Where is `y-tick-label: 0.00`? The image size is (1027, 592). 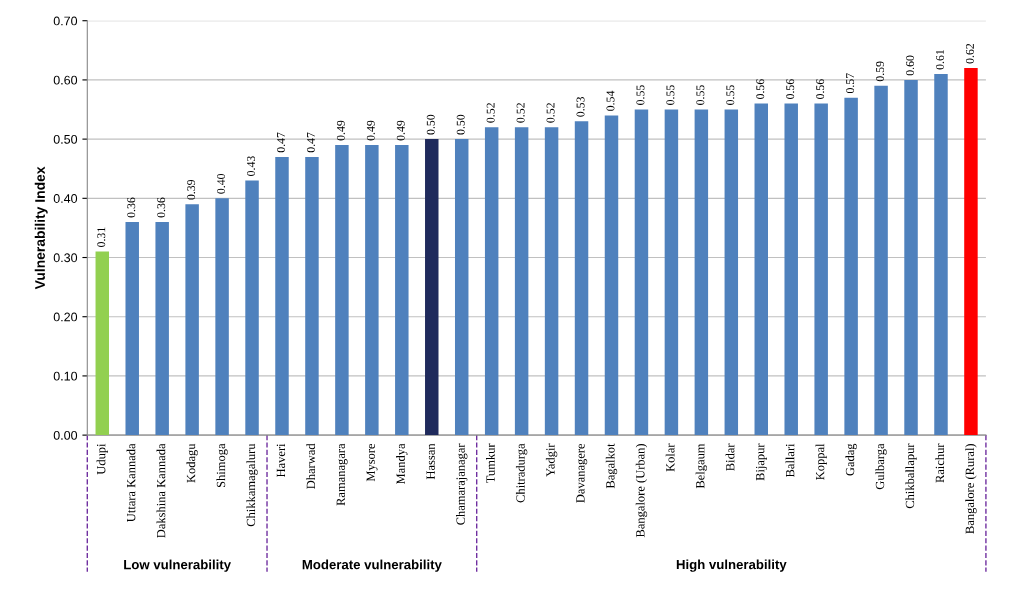
y-tick-label: 0.00 is located at coordinates (65, 435).